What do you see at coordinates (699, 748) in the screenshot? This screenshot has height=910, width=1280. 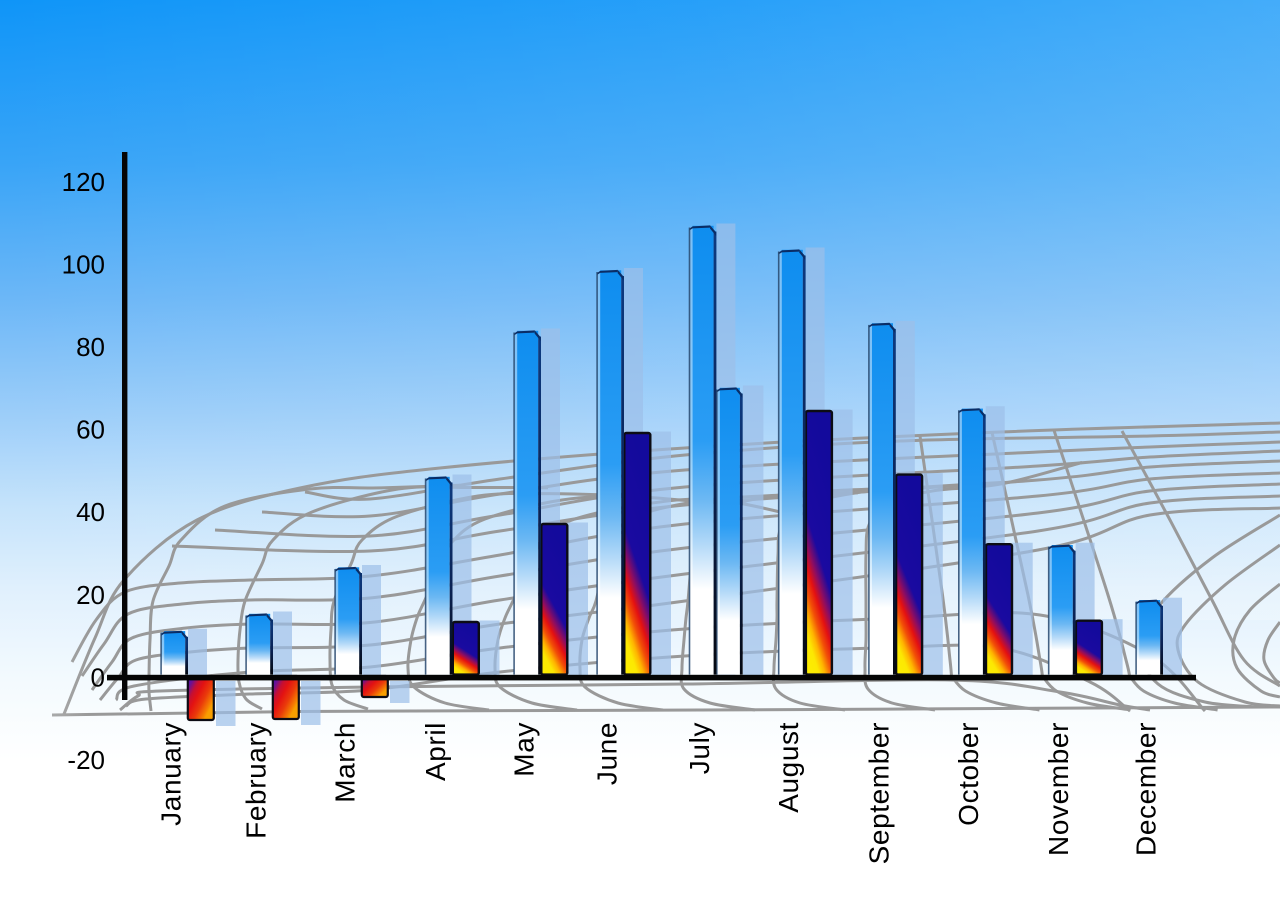 I see `svg-text: July` at bounding box center [699, 748].